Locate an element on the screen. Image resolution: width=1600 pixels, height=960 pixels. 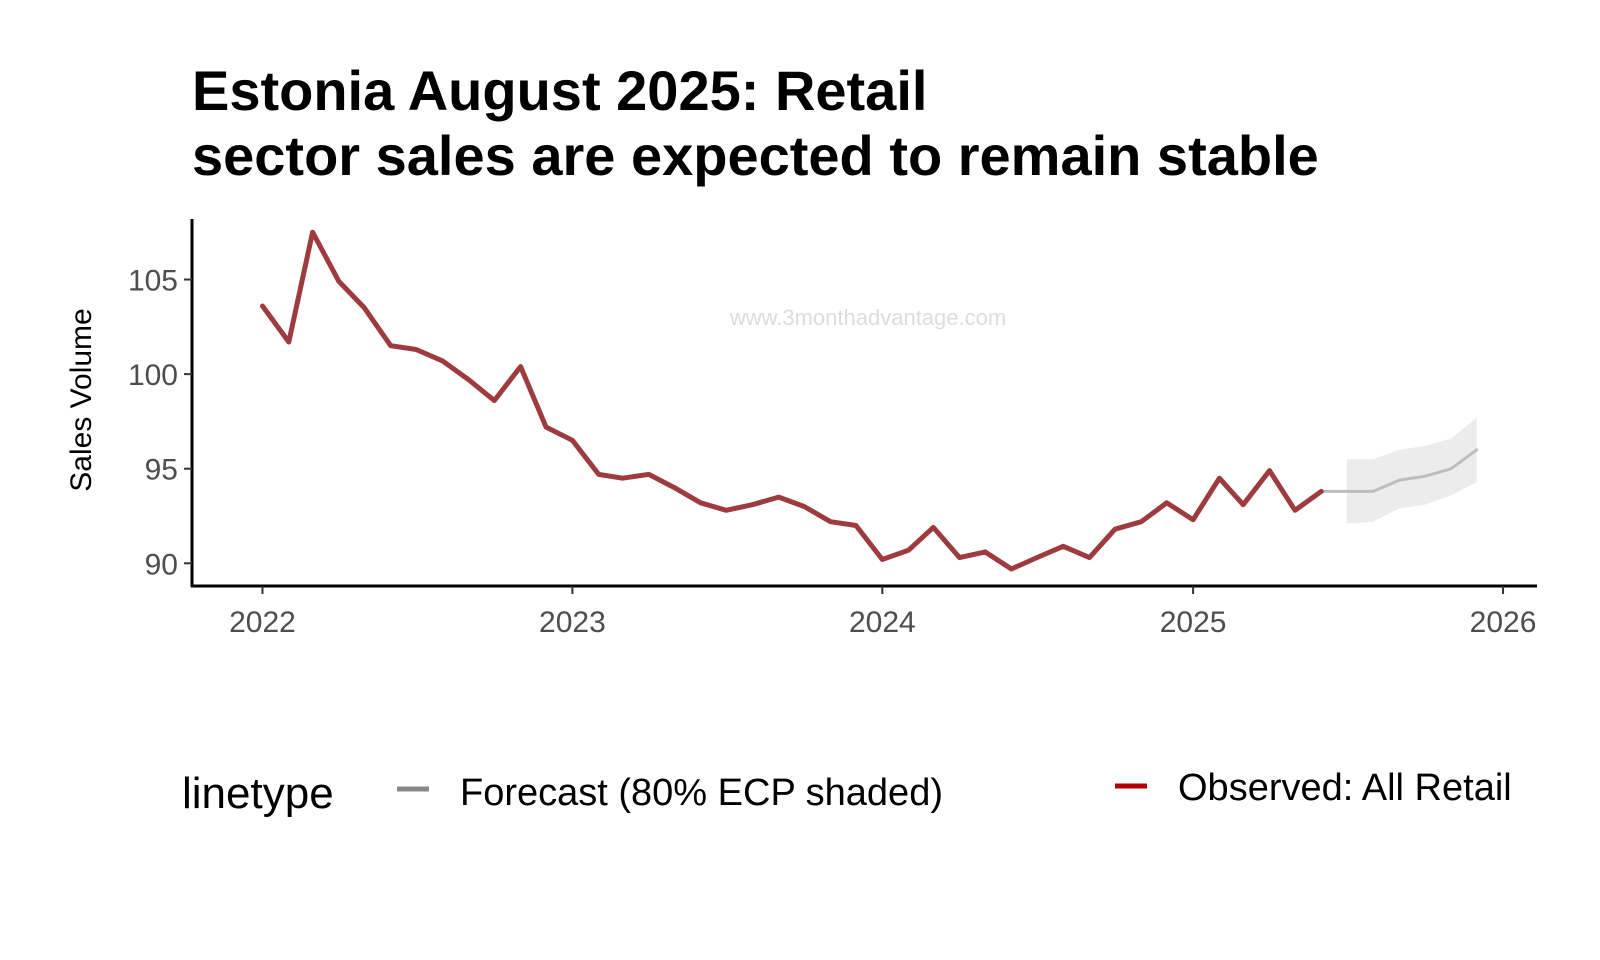
forecast-ecp-band is located at coordinates (1411, 470).